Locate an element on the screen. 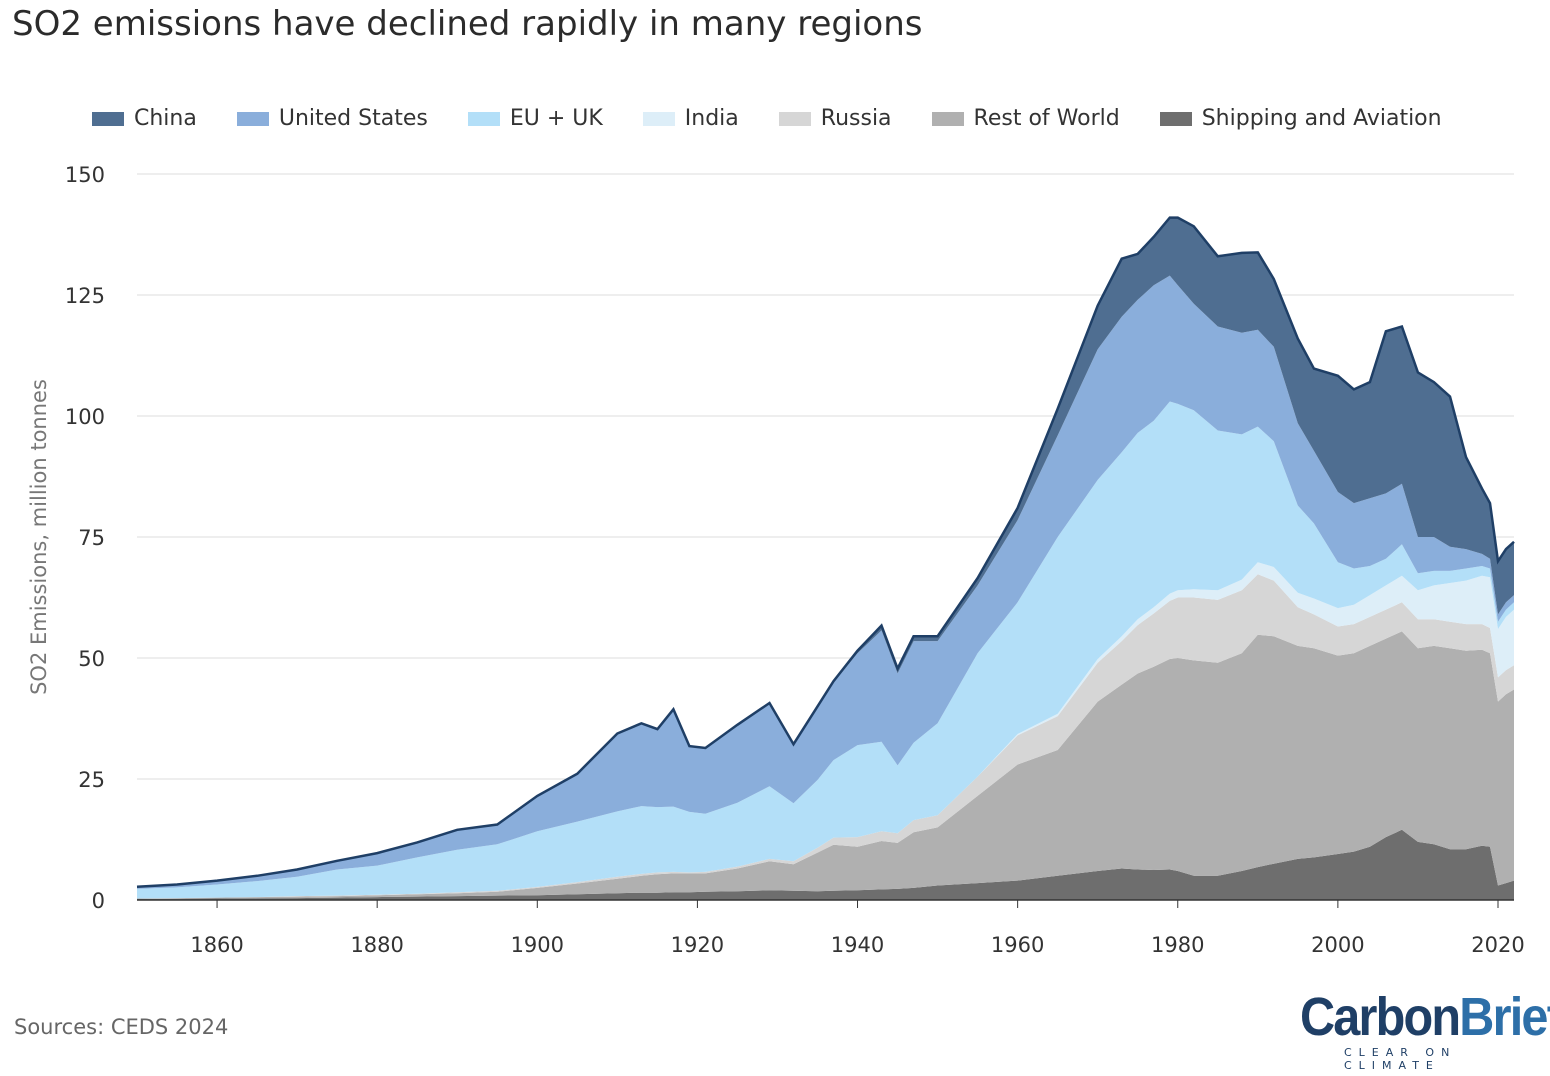 This screenshot has height=1076, width=1550. y-tick-label: 0 is located at coordinates (98, 901).